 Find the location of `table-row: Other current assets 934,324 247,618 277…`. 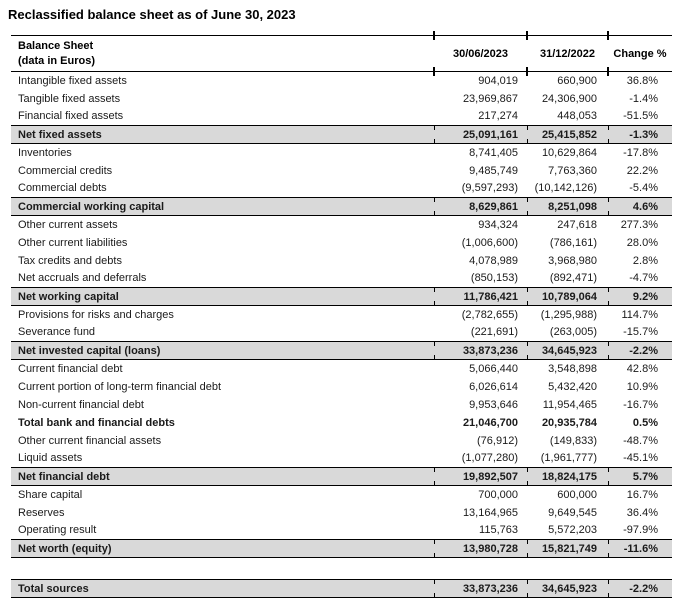

table-row: Other current assets 934,324 247,618 277… is located at coordinates (341, 225).